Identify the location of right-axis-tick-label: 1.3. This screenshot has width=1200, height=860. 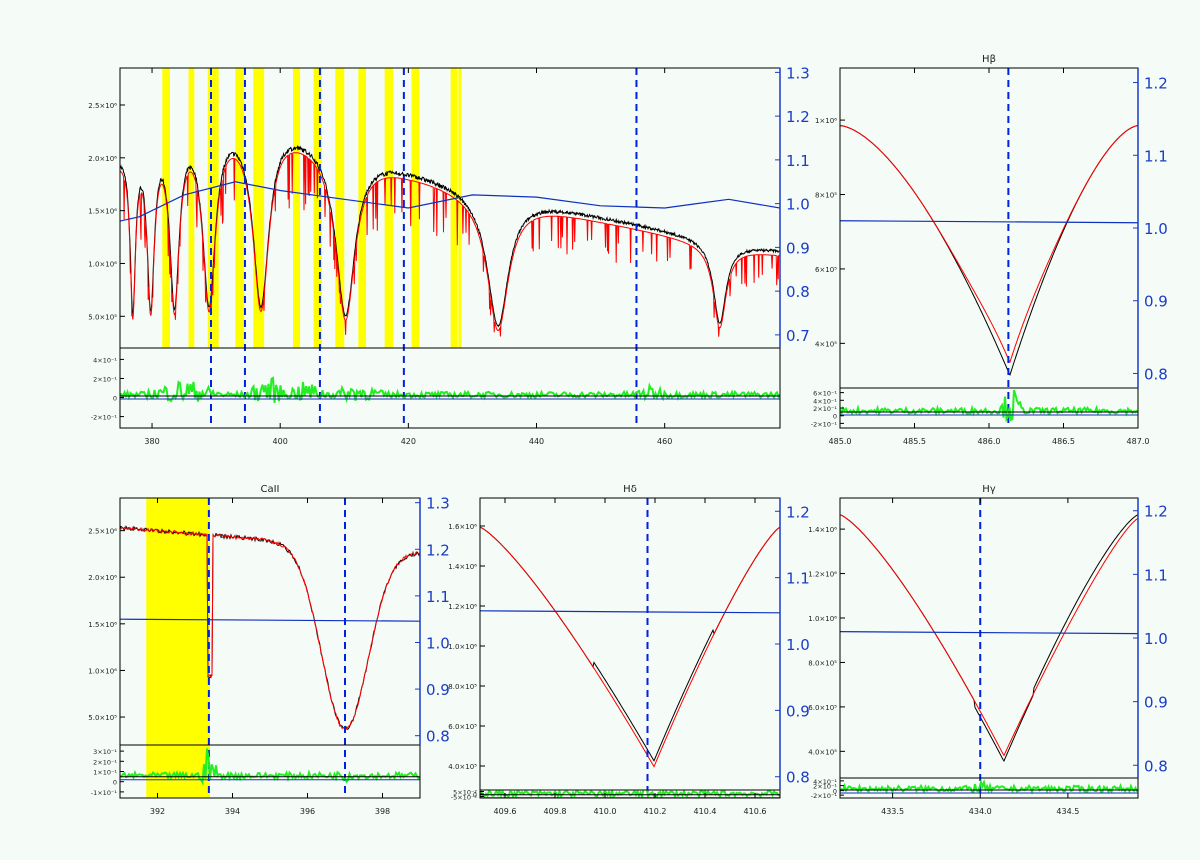
(438, 504).